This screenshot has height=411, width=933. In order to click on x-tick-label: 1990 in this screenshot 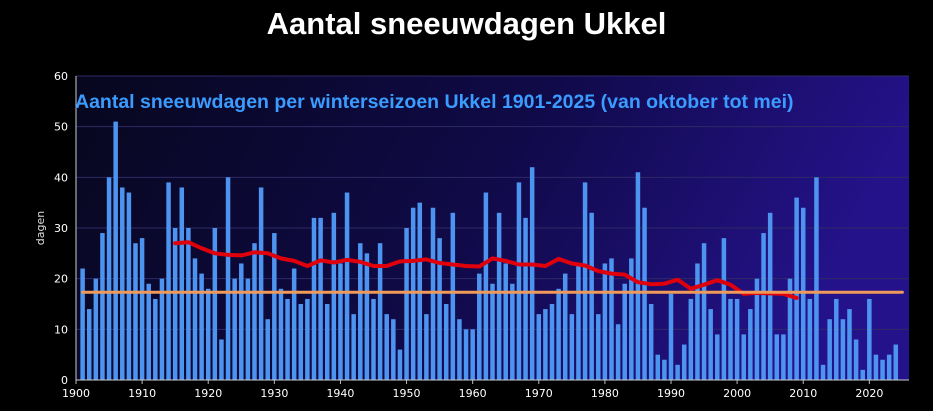, I will do `click(671, 393)`.